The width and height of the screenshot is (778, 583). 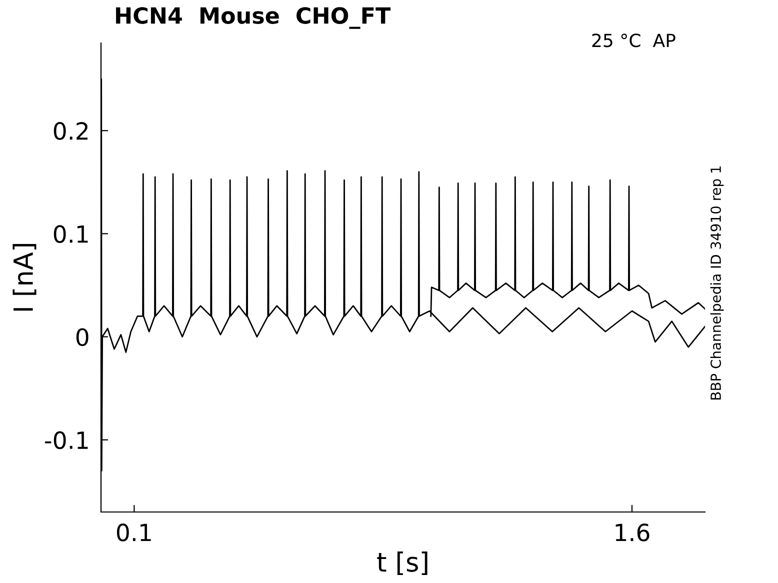 What do you see at coordinates (402, 564) in the screenshot?
I see `x-axis-title: t [s]` at bounding box center [402, 564].